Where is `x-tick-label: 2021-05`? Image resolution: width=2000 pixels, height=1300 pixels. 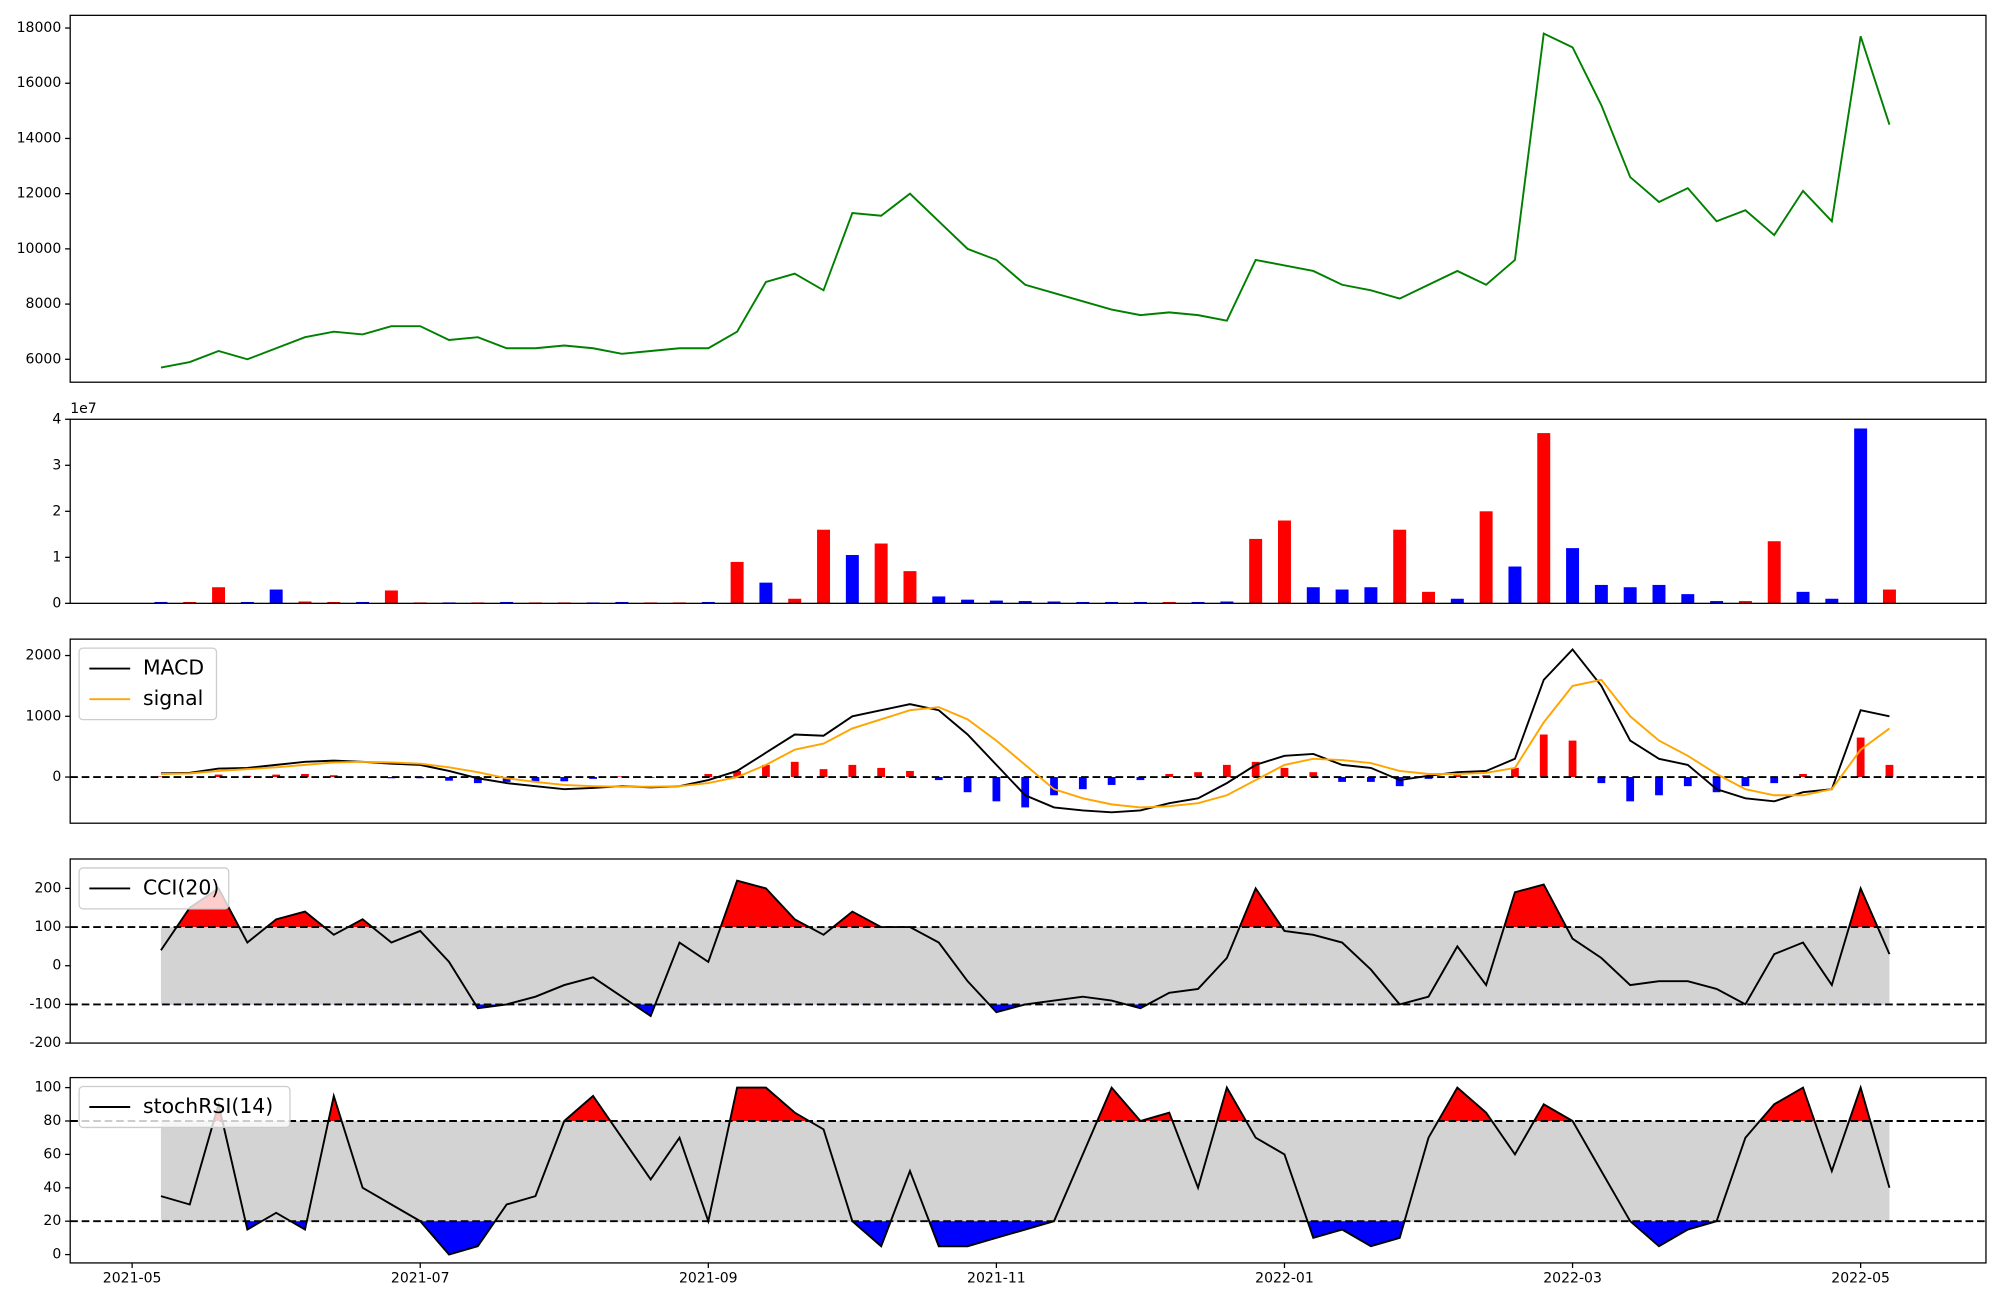 x-tick-label: 2021-05 is located at coordinates (132, 1278).